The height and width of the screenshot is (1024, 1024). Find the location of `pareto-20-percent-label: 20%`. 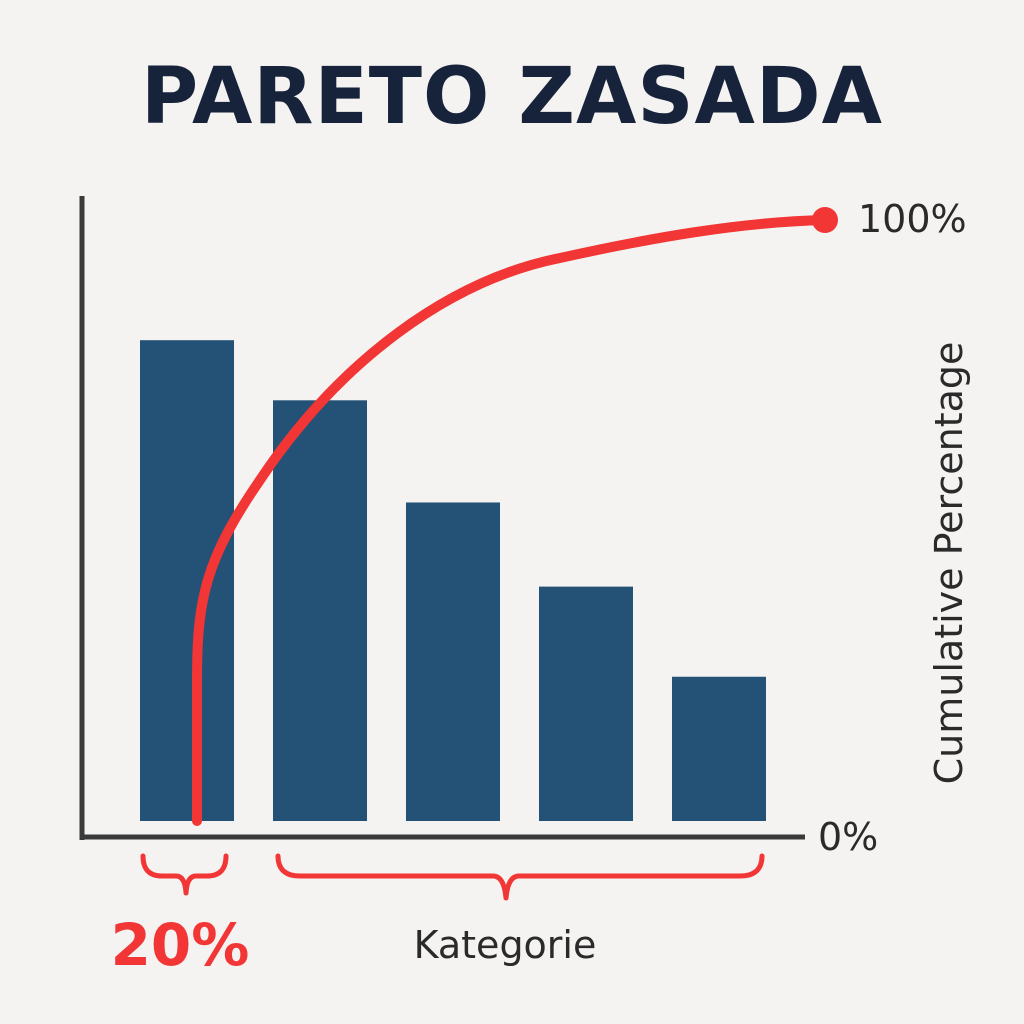

pareto-20-percent-label: 20% is located at coordinates (180, 945).